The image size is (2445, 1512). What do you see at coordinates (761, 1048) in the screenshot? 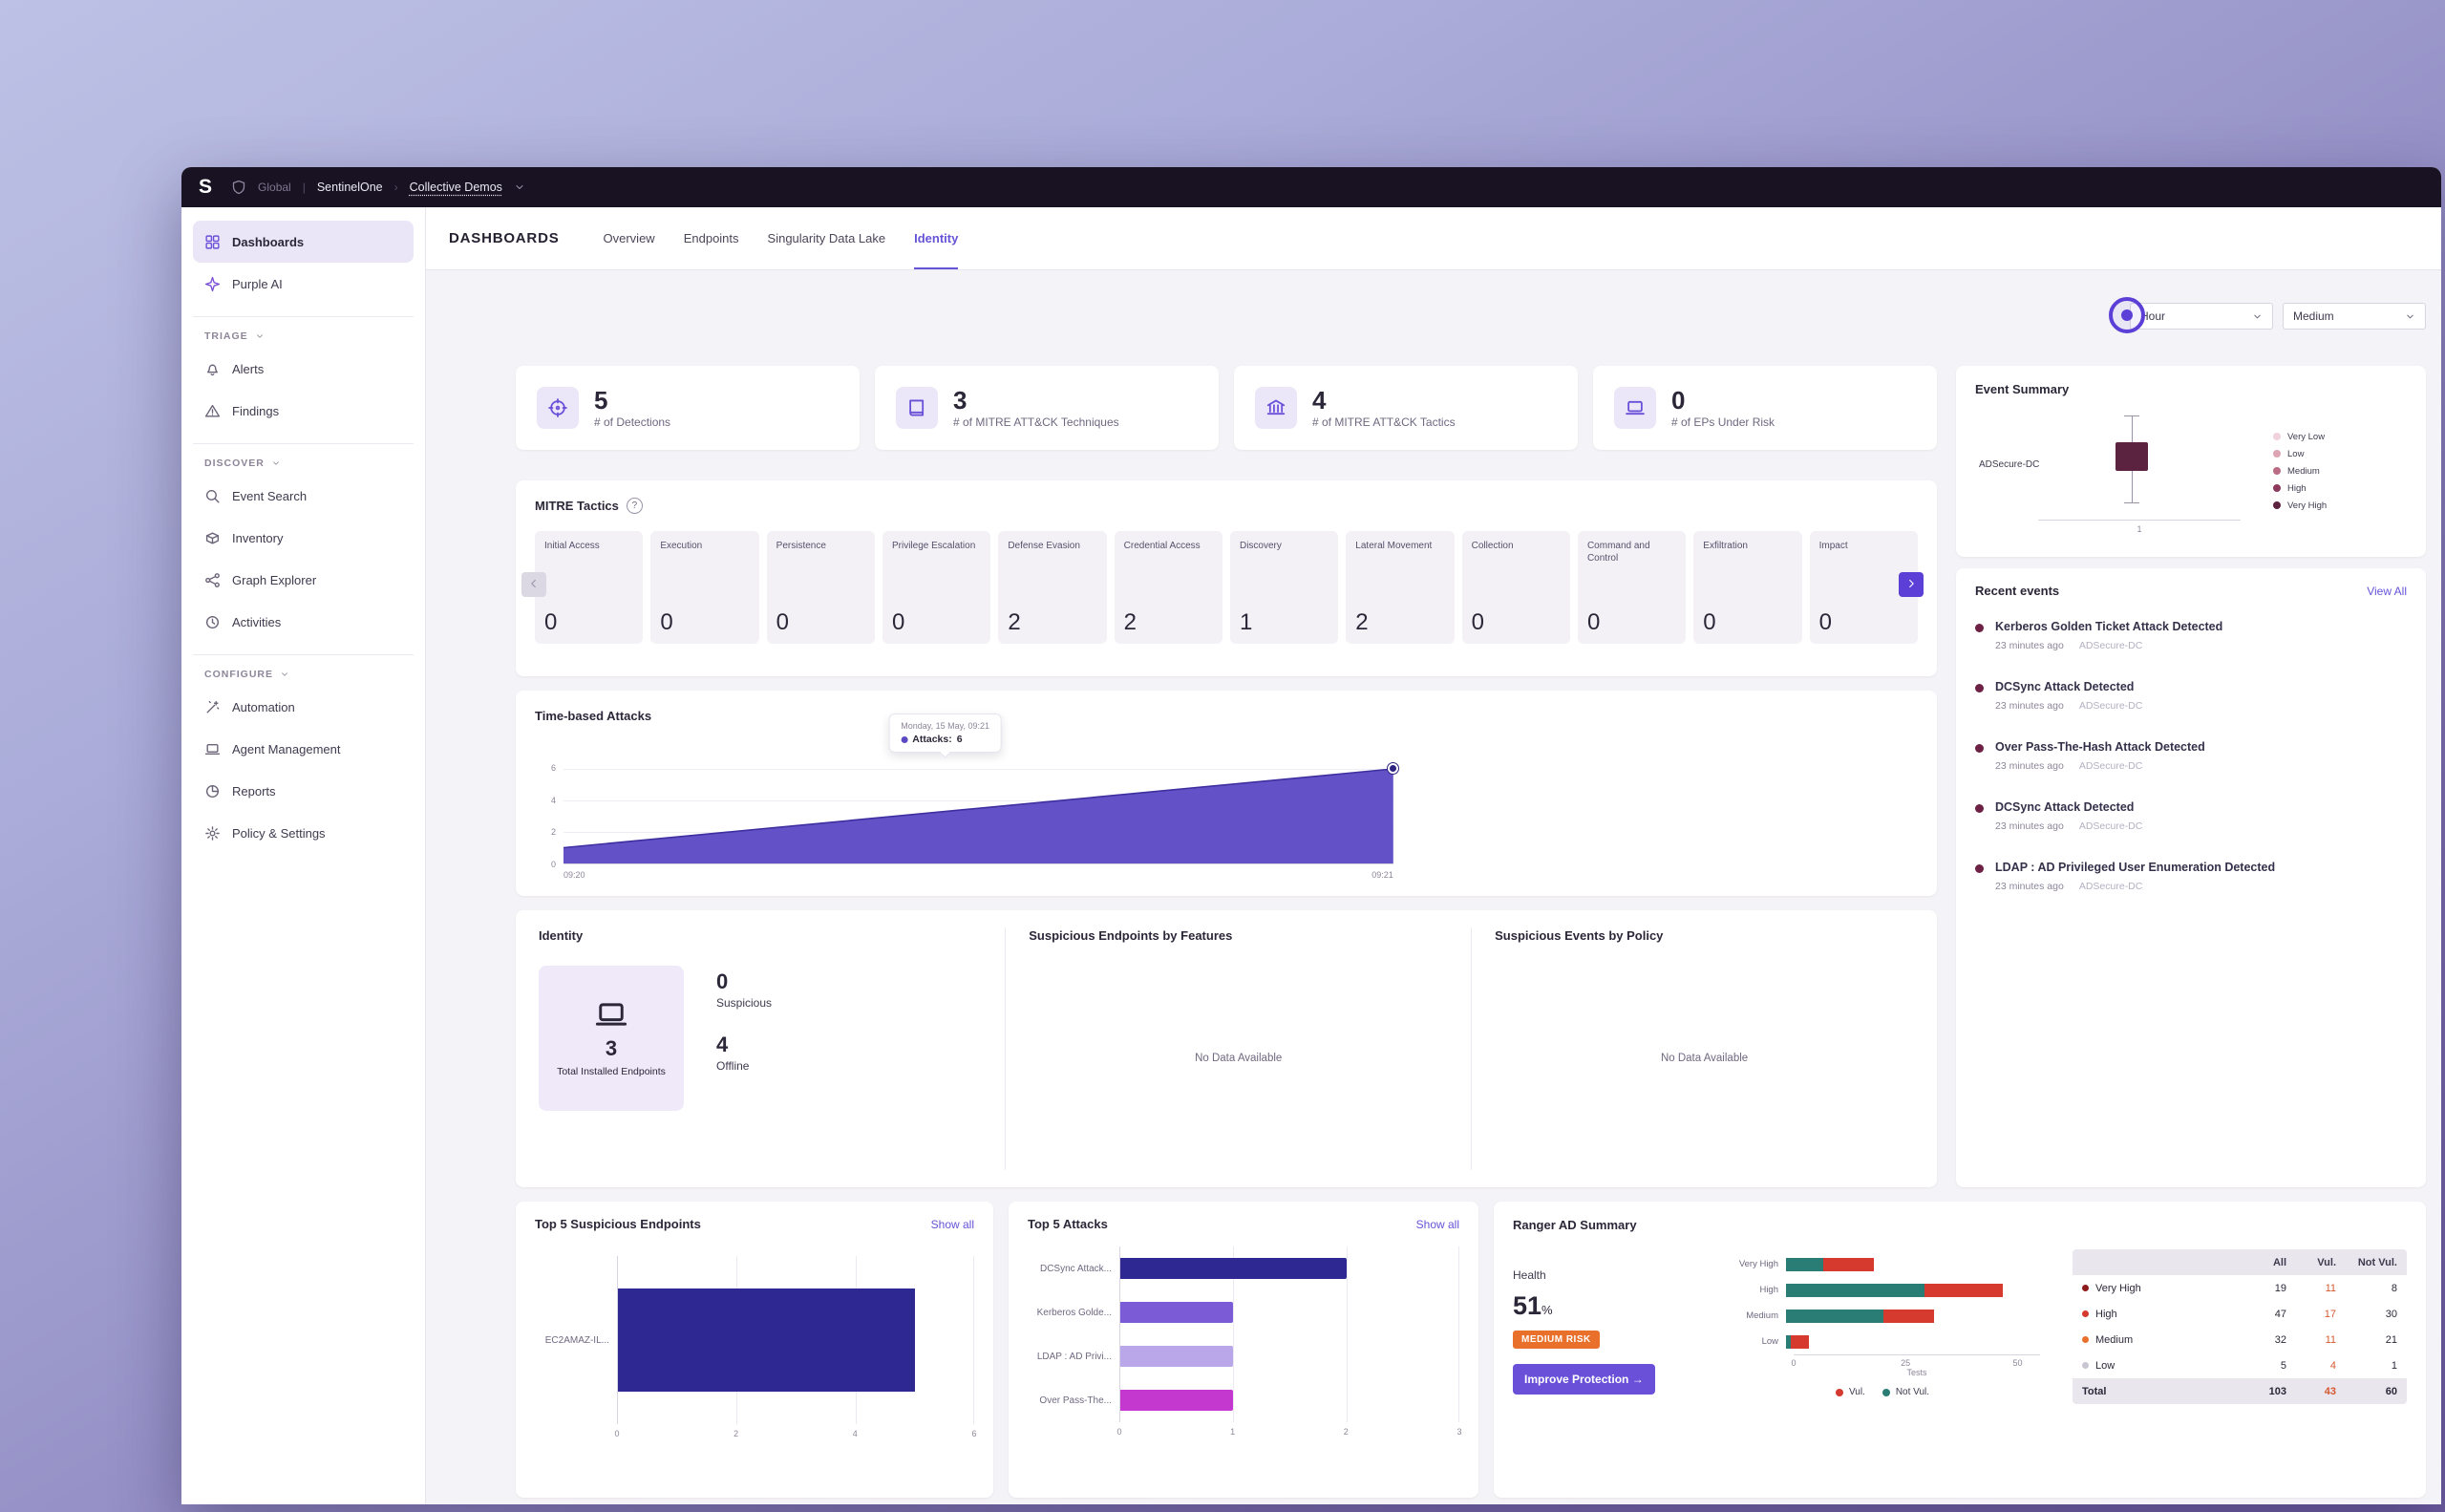
I see `identity-section: Identity 3 Total Installed Endpoints` at bounding box center [761, 1048].